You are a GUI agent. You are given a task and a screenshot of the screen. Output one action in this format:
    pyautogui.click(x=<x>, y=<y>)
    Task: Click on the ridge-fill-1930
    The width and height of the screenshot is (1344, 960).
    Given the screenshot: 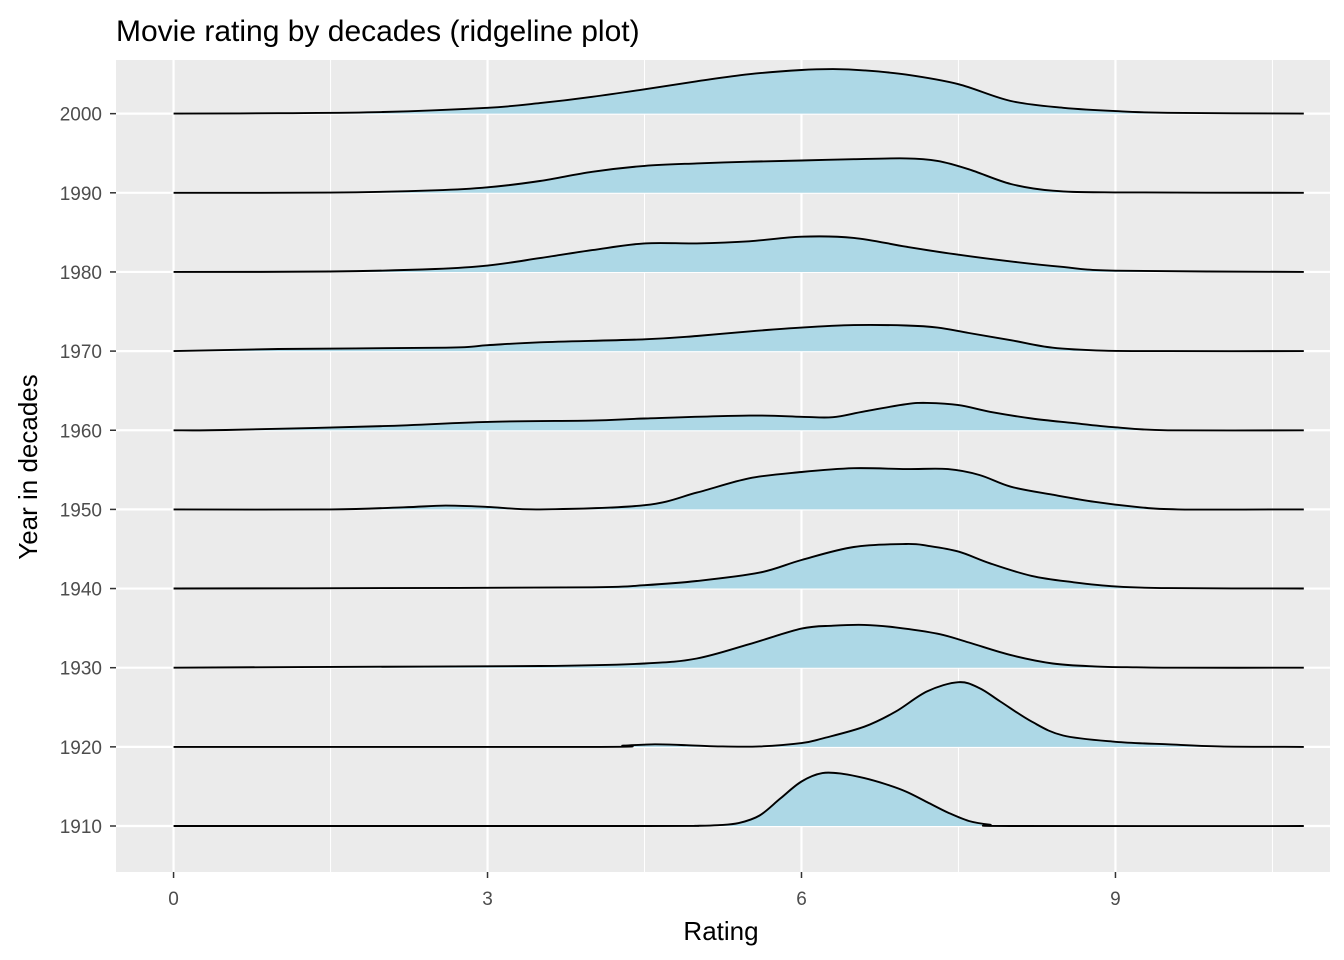 What is the action you would take?
    pyautogui.click(x=738, y=646)
    